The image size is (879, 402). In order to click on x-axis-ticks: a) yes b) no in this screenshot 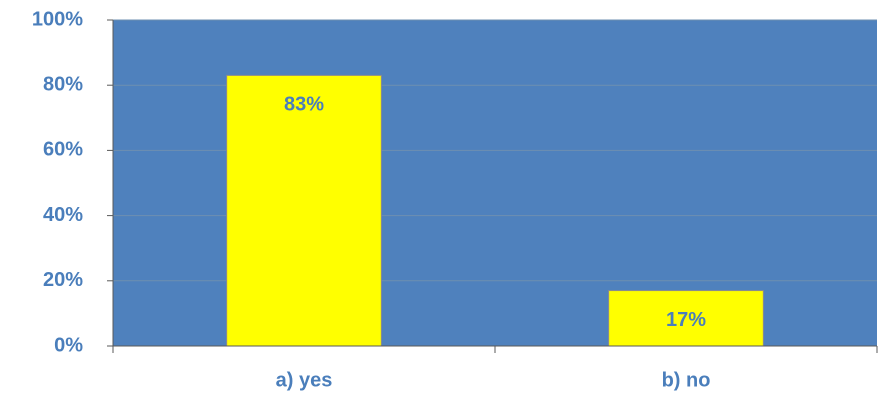, I will do `click(495, 368)`.